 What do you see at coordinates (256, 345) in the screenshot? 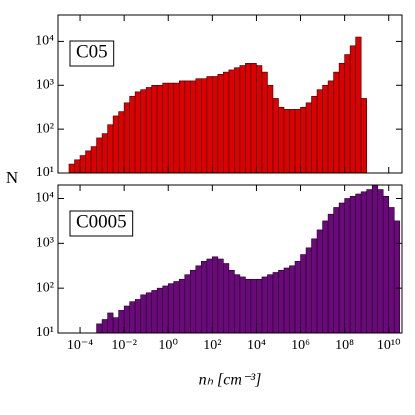
I see `x-tick-label: 10⁴` at bounding box center [256, 345].